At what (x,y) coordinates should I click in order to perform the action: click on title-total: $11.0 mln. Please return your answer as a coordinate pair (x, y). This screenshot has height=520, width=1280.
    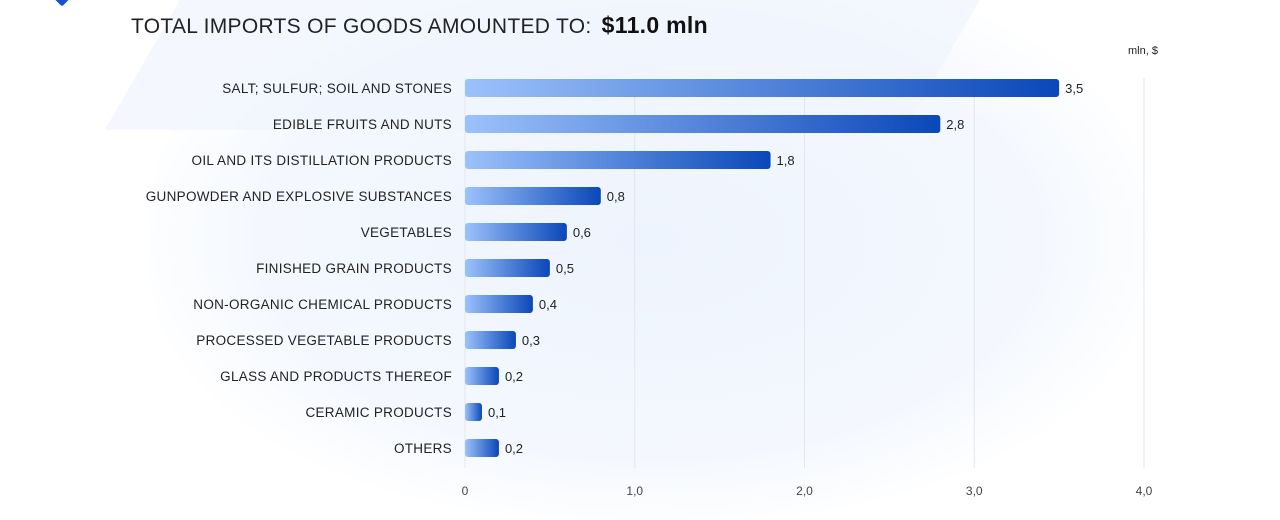
    Looking at the image, I should click on (654, 25).